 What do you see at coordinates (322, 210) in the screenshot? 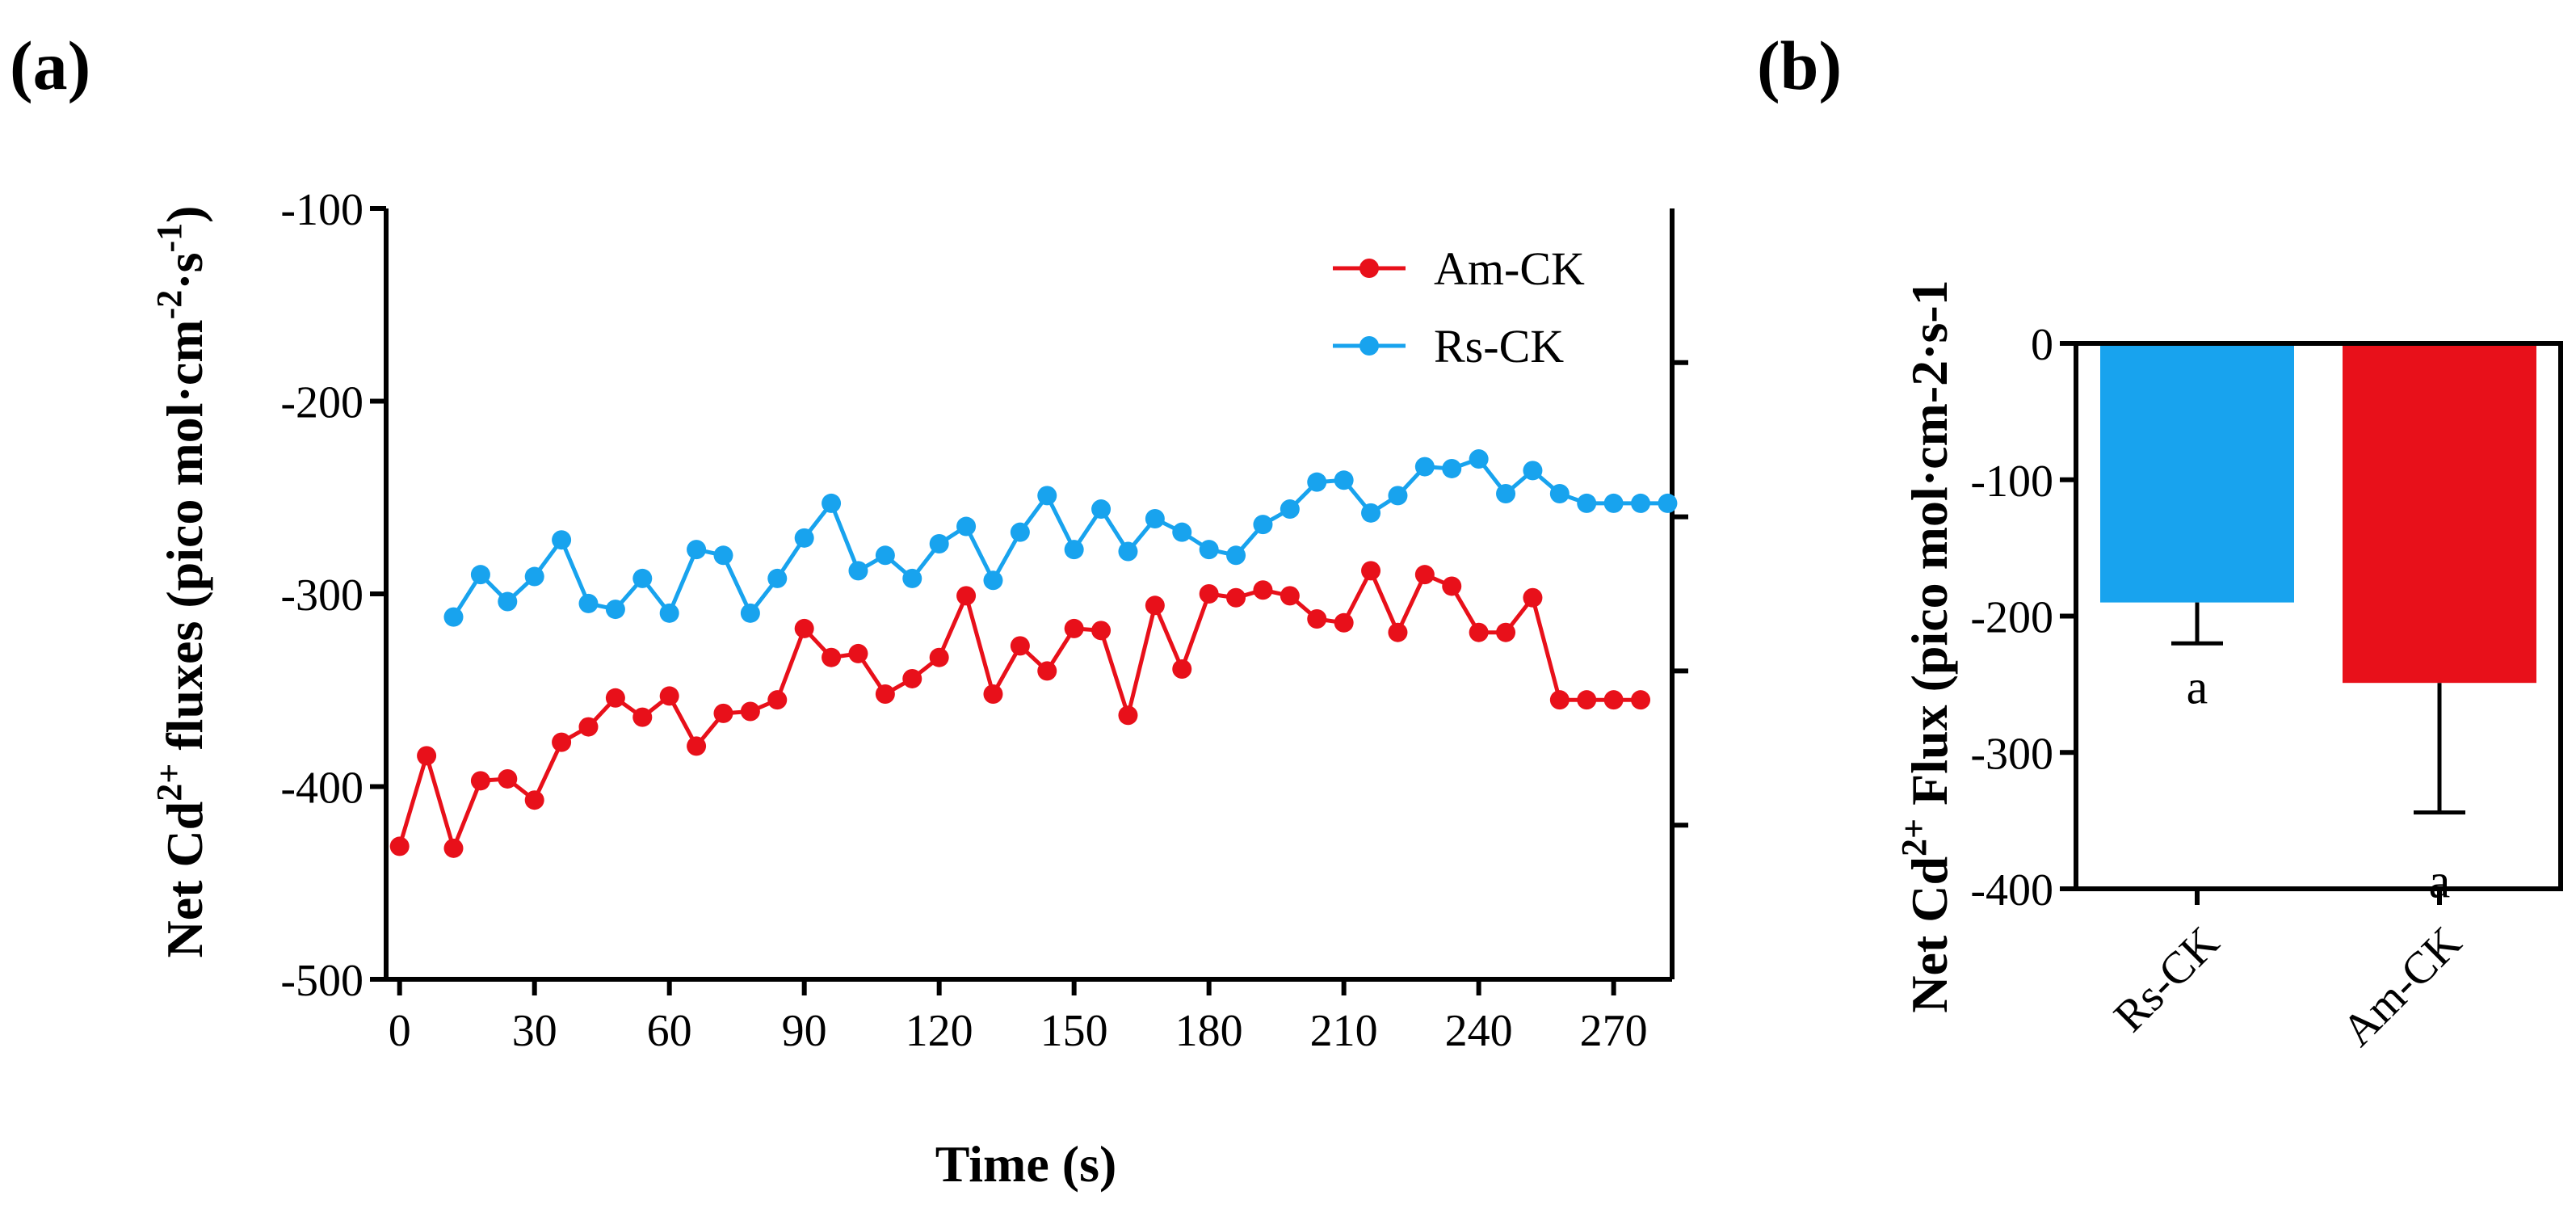
I see `y-tick-label-a: -100` at bounding box center [322, 210].